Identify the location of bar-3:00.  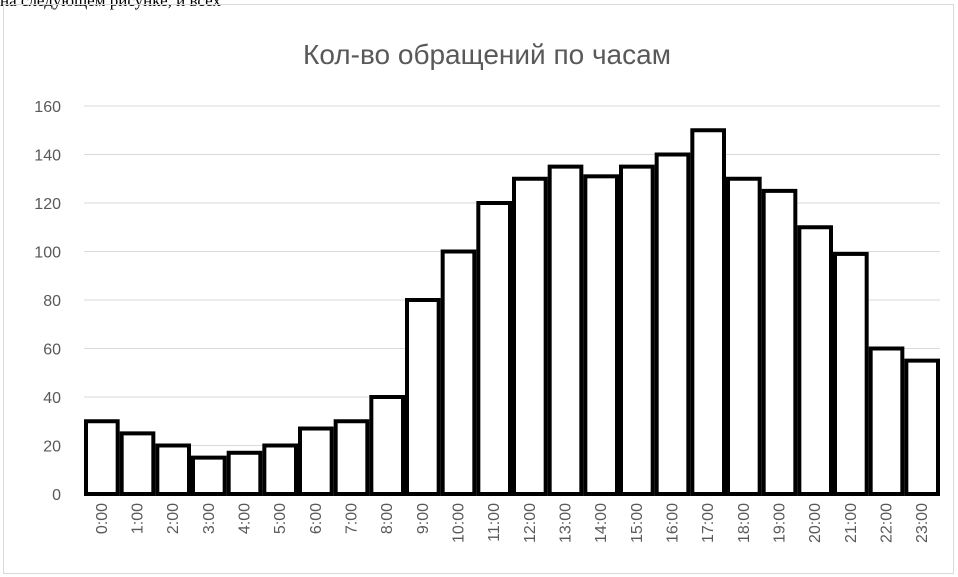
(209, 475).